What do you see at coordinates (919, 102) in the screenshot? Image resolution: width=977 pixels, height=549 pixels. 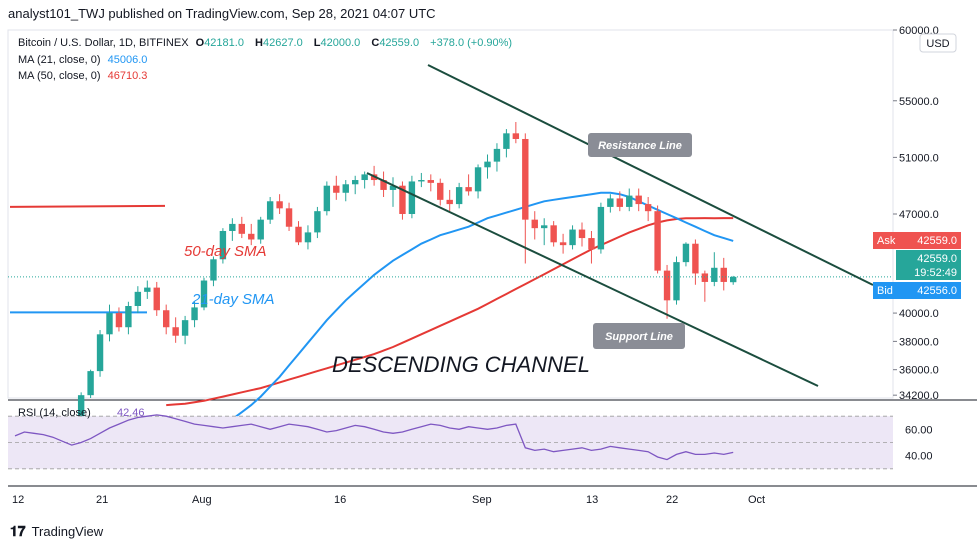 I see `price-tick-label: 55000.0` at bounding box center [919, 102].